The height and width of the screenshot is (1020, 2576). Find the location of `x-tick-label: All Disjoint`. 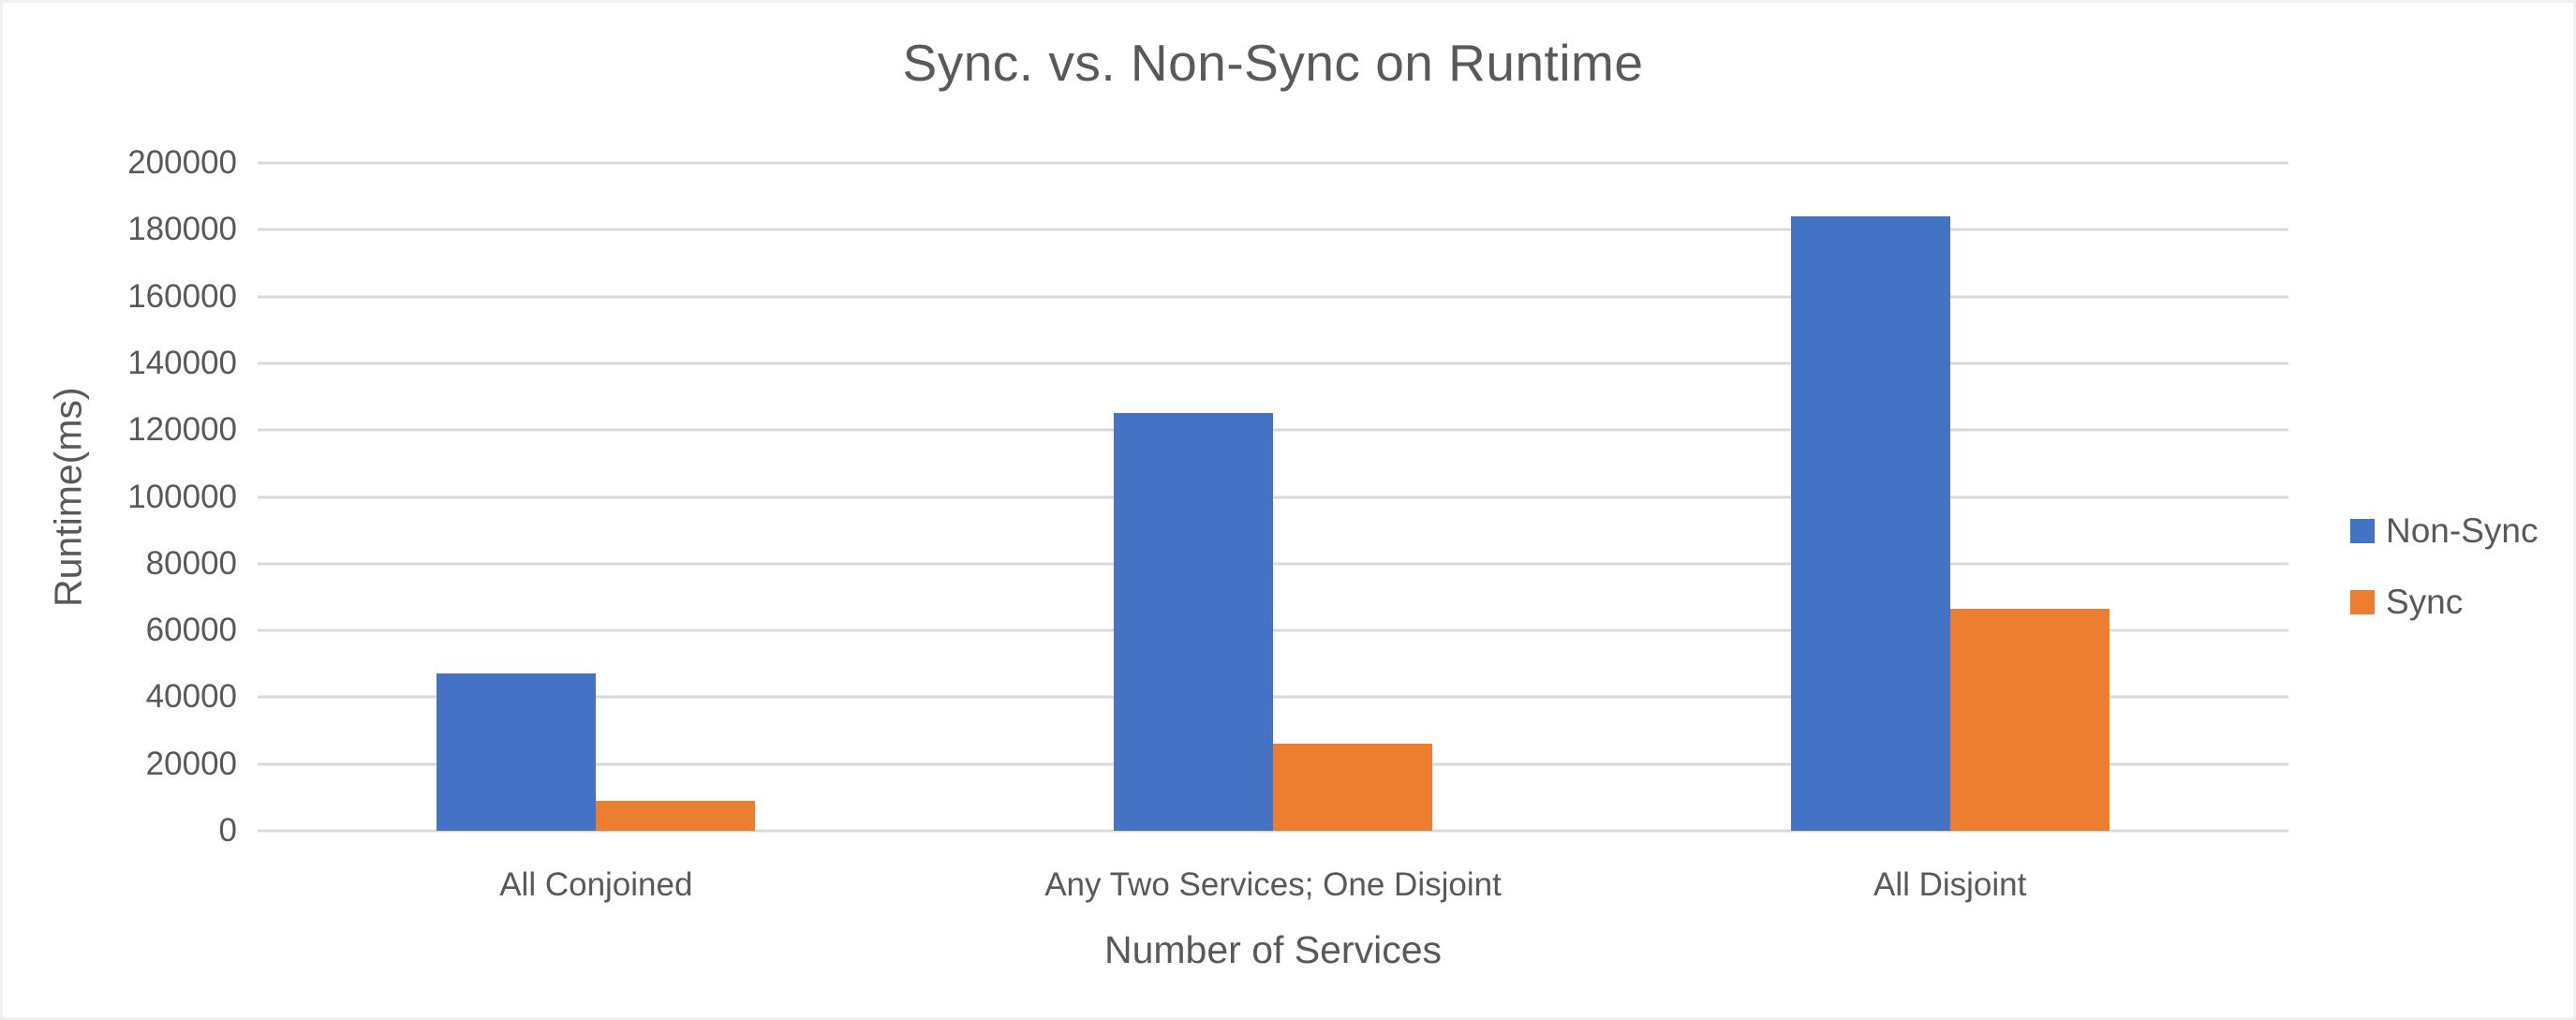

x-tick-label: All Disjoint is located at coordinates (1950, 885).